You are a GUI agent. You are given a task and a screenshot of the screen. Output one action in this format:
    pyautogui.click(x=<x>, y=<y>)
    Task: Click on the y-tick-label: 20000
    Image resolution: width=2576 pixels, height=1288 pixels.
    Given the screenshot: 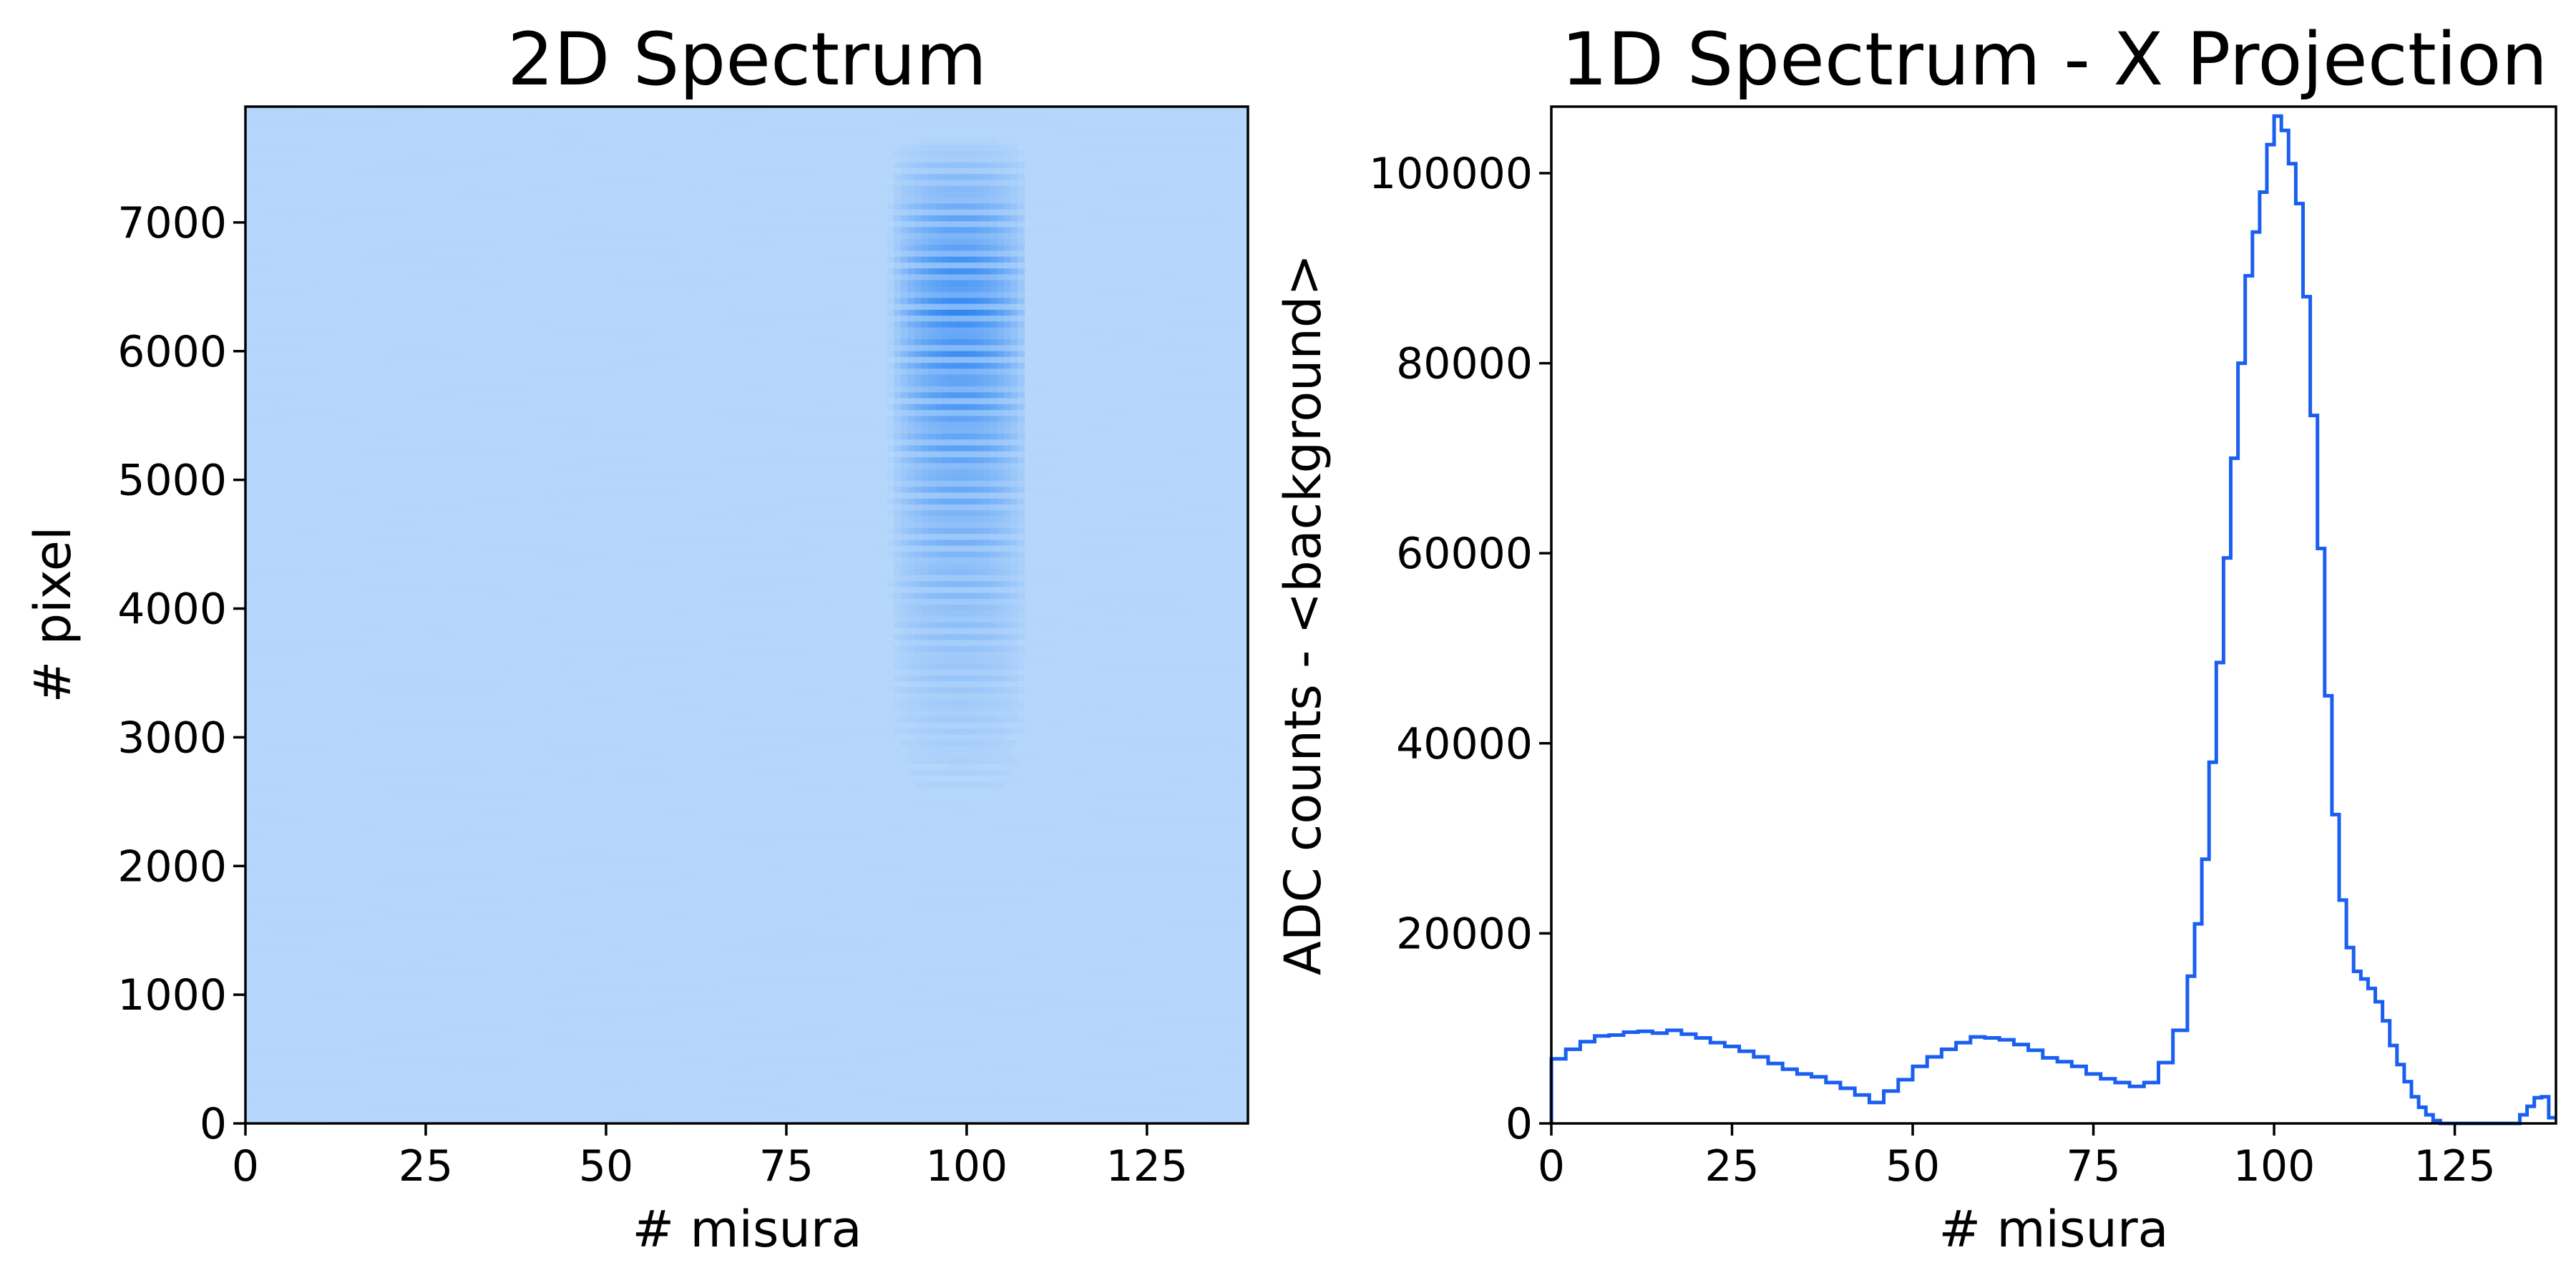 What is the action you would take?
    pyautogui.click(x=1464, y=934)
    